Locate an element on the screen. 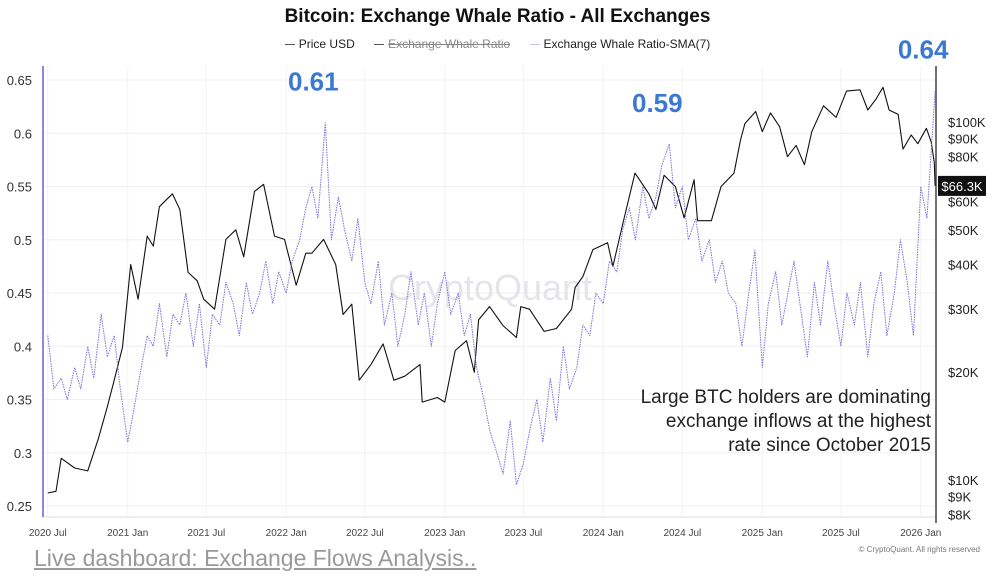 Image resolution: width=995 pixels, height=585 pixels. current-price-badge is located at coordinates (962, 185).